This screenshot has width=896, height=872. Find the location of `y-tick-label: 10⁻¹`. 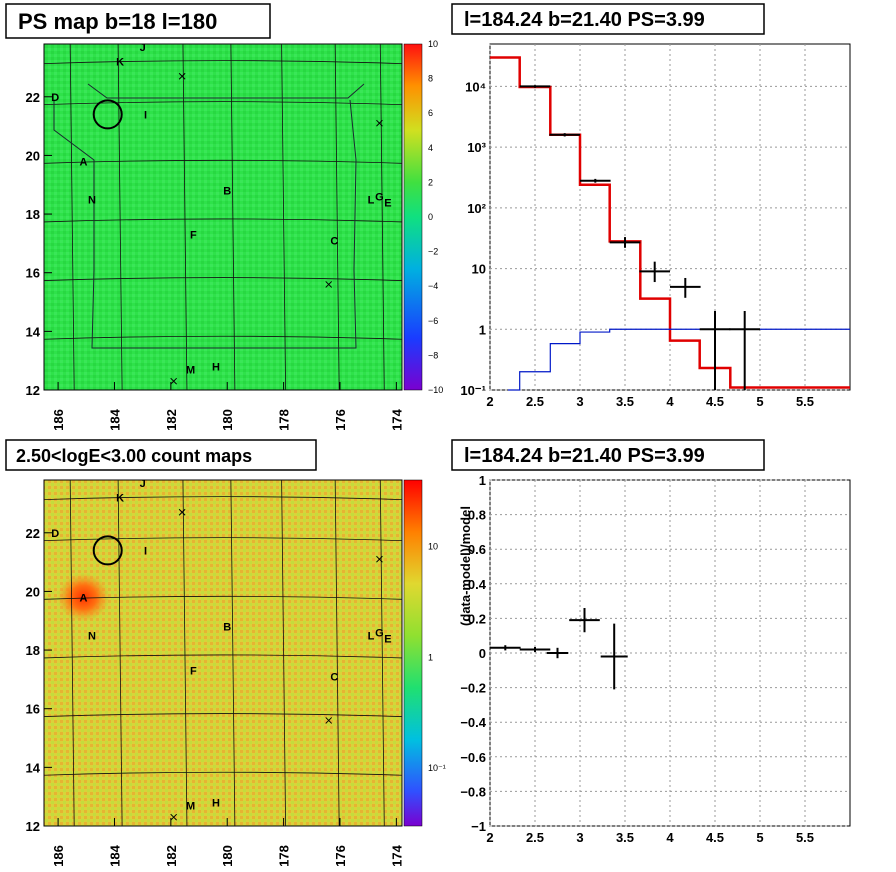

y-tick-label: 10⁻¹ is located at coordinates (473, 390).